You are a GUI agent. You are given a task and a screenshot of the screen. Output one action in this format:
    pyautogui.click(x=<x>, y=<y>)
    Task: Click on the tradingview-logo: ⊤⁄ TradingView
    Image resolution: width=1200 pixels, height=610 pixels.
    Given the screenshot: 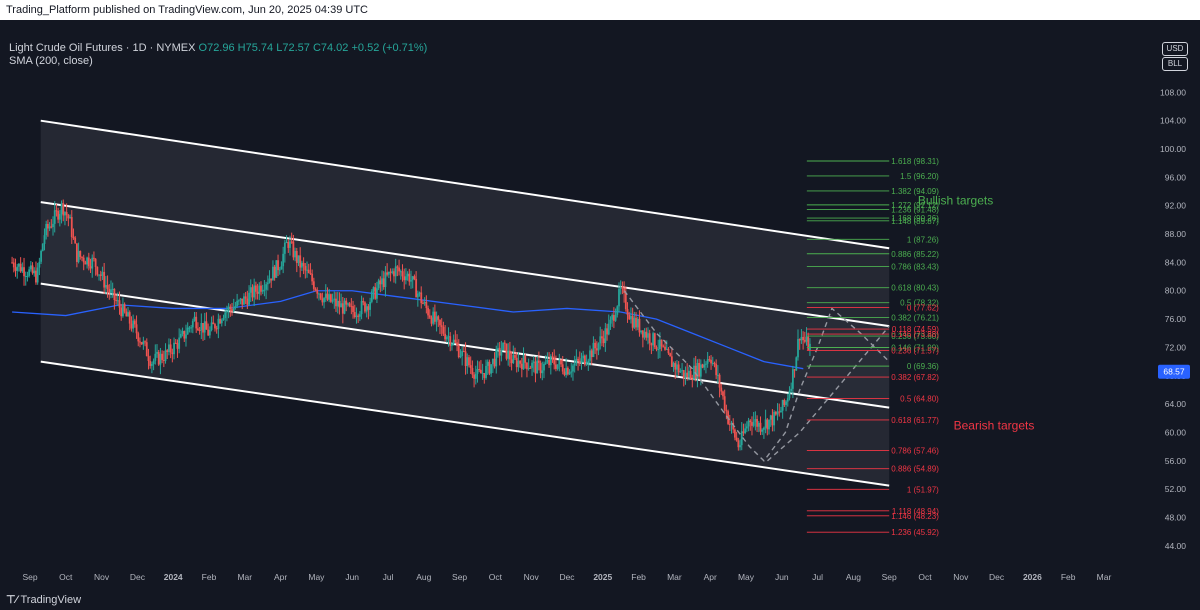 What is the action you would take?
    pyautogui.click(x=43, y=600)
    